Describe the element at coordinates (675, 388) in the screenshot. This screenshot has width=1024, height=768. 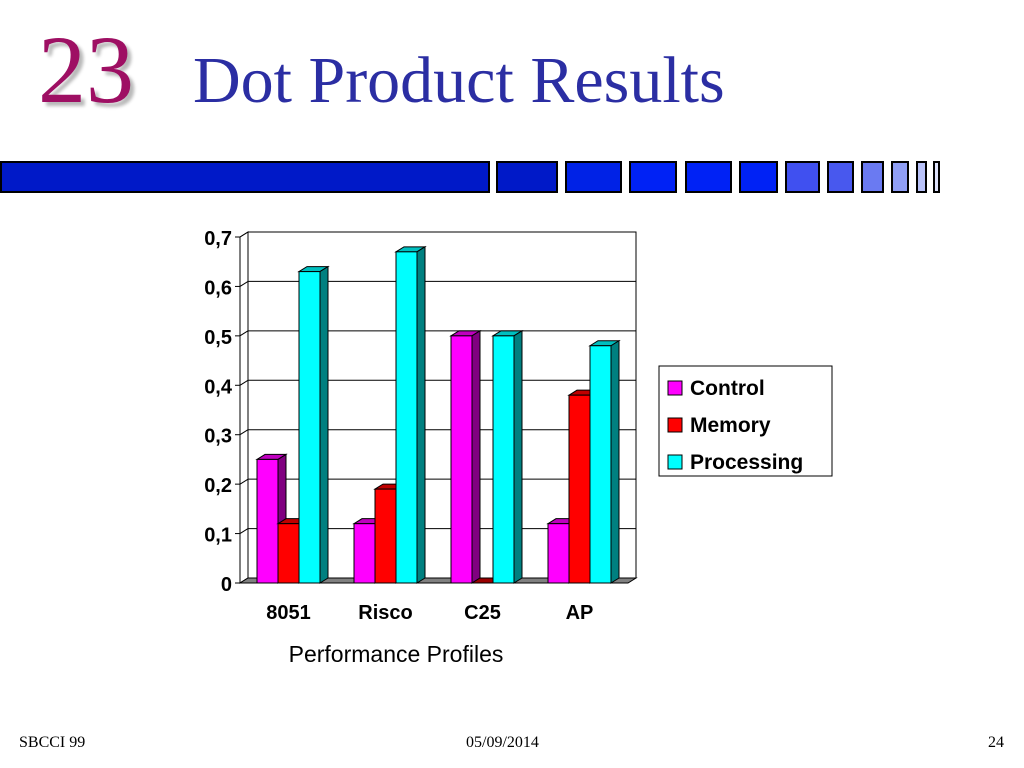
I see `legend-swatch-control` at that location.